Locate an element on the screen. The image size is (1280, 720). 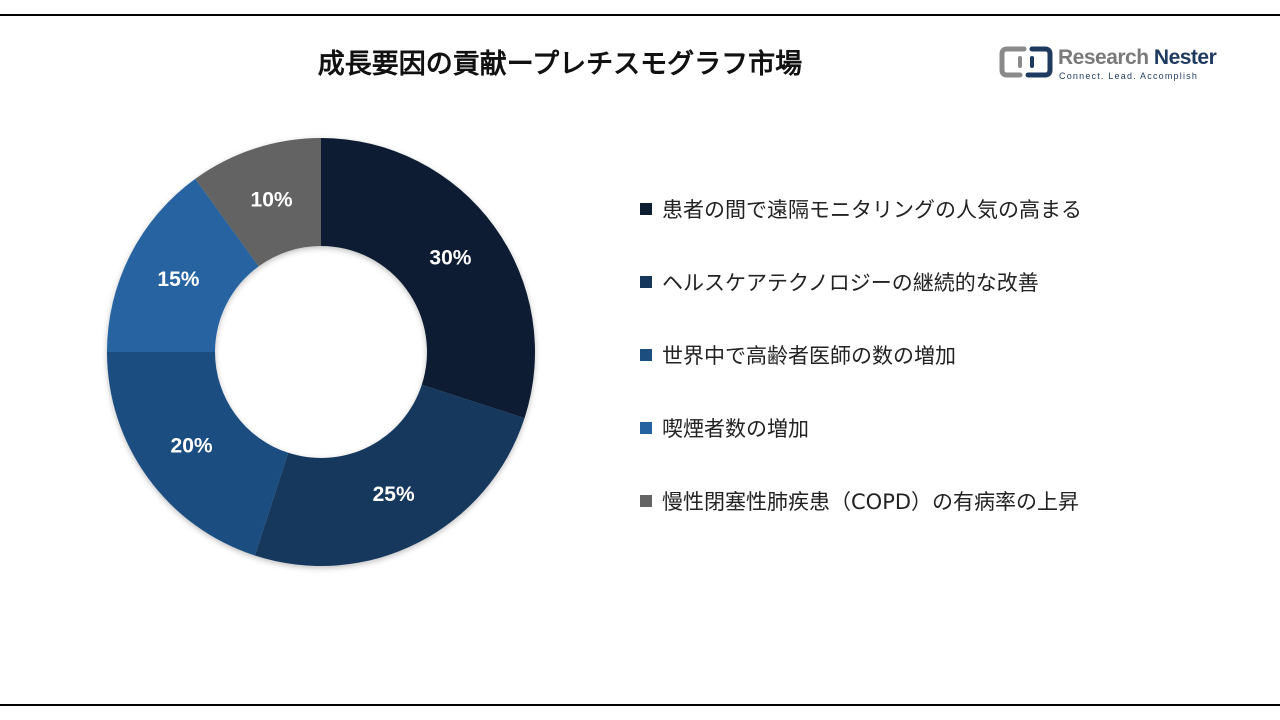
legend-label-5: 慢性閉塞性肺疾患（COPD）の有病率の上昇 is located at coordinates (871, 502).